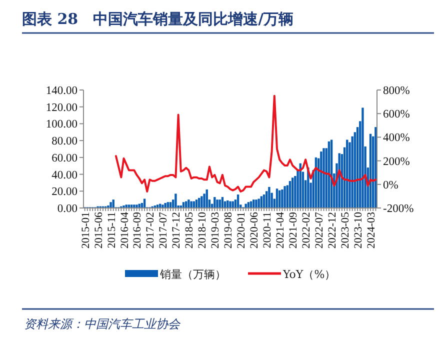 The width and height of the screenshot is (439, 337). I want to click on legend-label: YoY（%）, so click(309, 274).